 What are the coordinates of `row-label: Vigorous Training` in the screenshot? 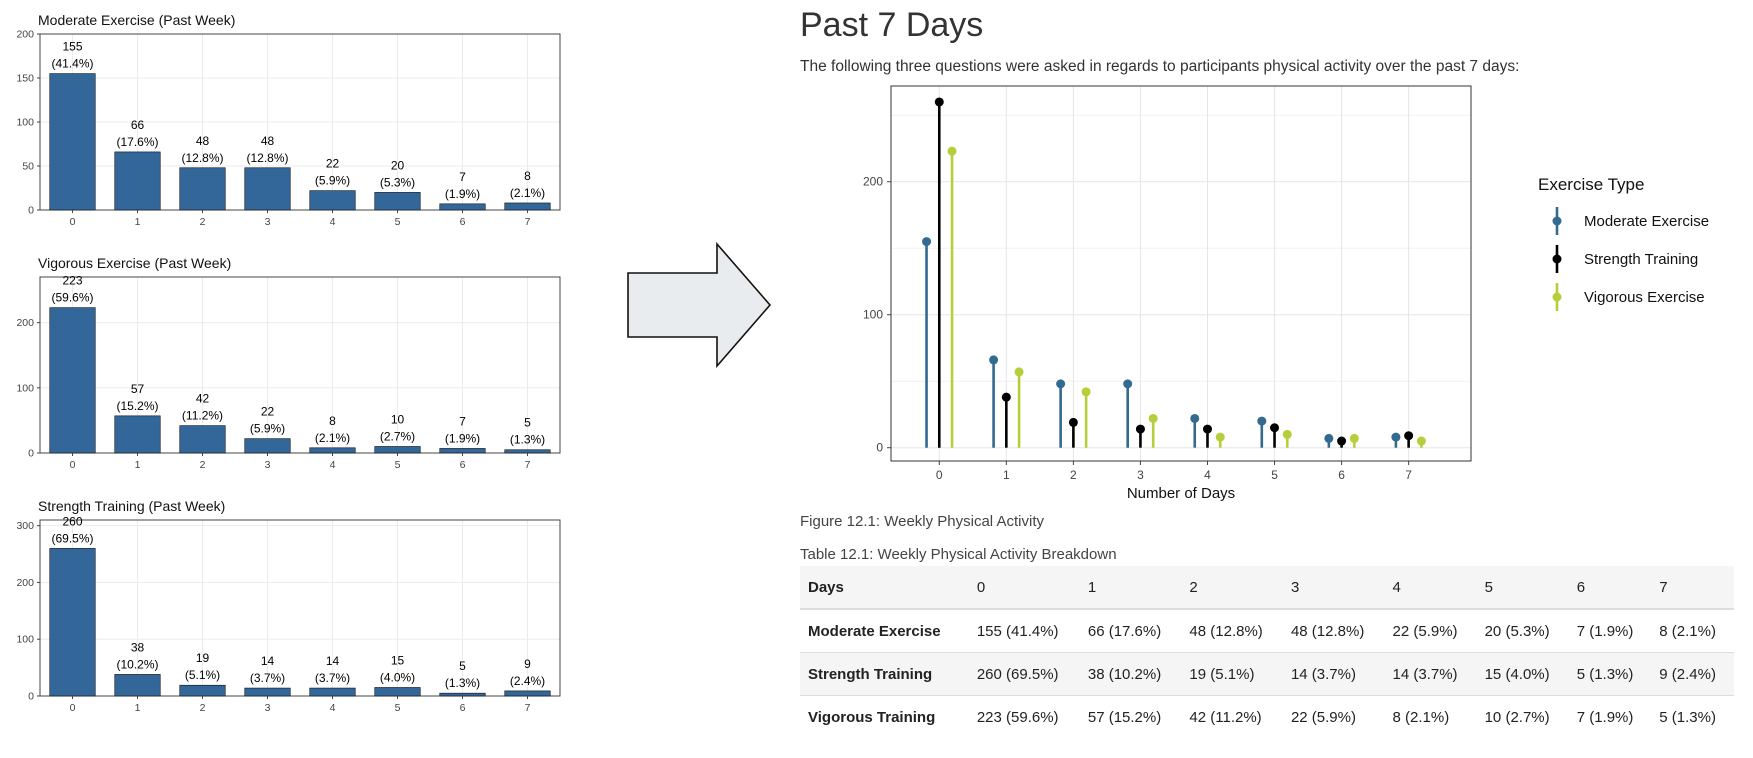 It's located at (884, 716).